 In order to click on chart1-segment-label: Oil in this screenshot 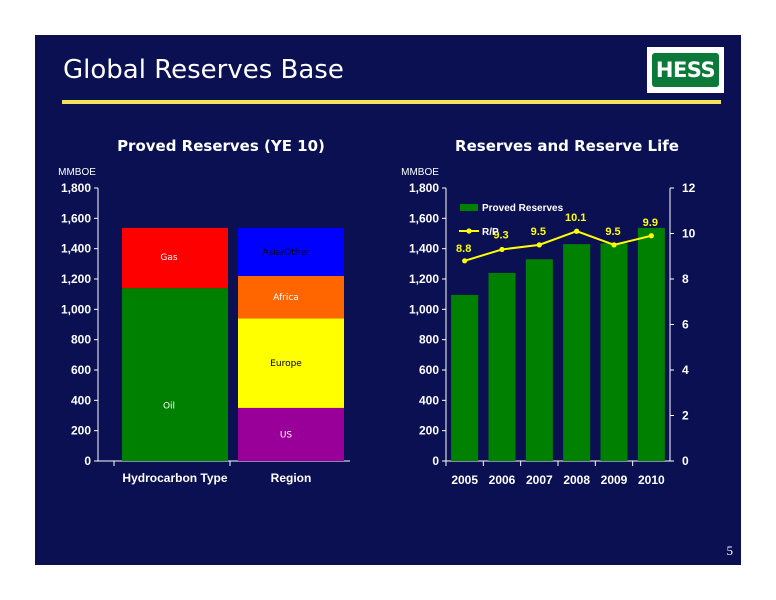, I will do `click(169, 407)`.